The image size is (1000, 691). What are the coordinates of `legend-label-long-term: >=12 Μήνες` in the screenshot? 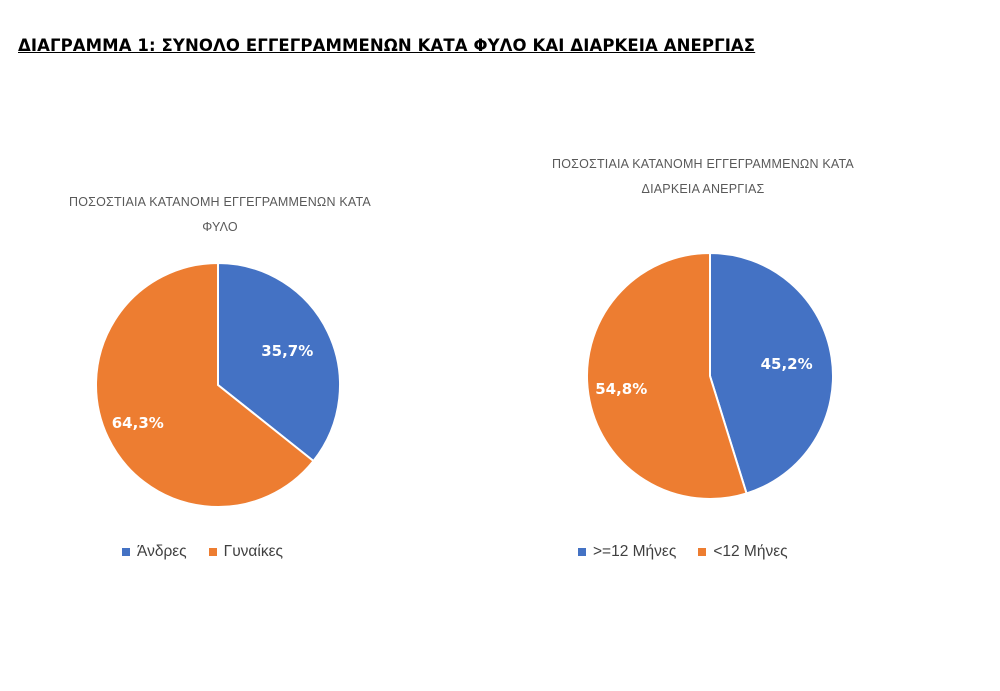 It's located at (635, 551).